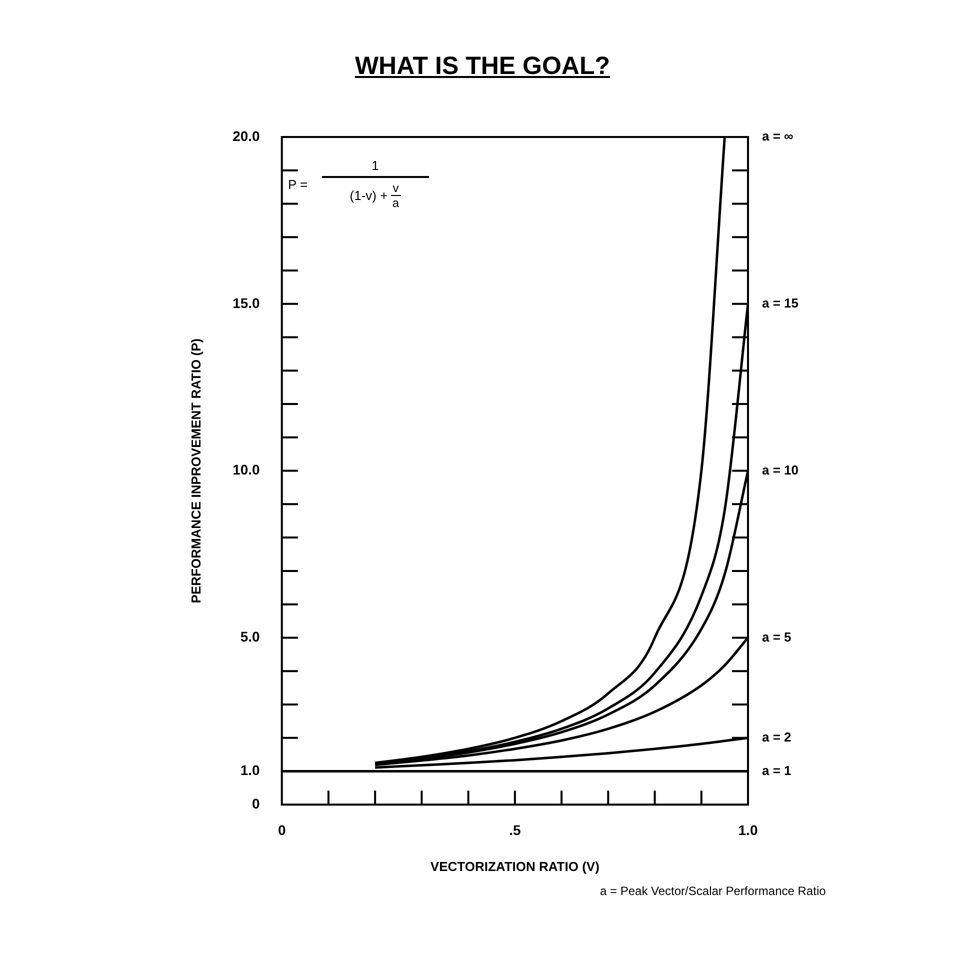  Describe the element at coordinates (375, 168) in the screenshot. I see `annotation: 1` at that location.